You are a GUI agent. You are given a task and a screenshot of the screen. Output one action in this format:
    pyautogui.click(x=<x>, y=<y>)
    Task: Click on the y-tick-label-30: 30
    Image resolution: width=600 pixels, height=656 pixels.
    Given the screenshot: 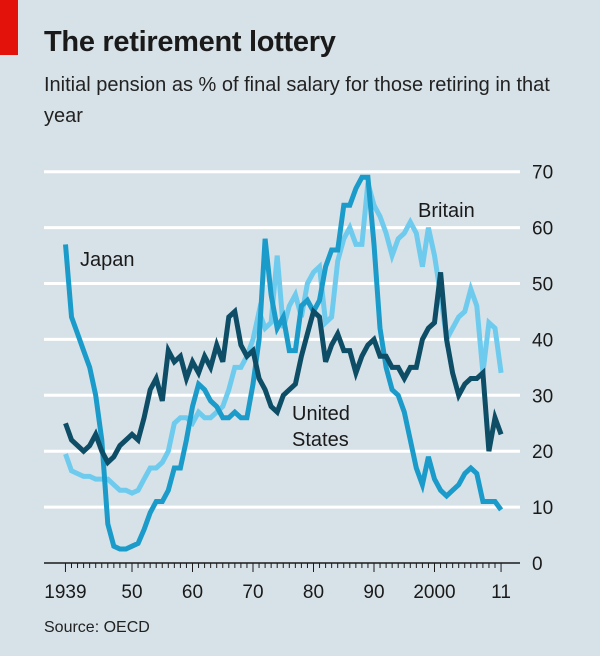 What is the action you would take?
    pyautogui.click(x=542, y=396)
    